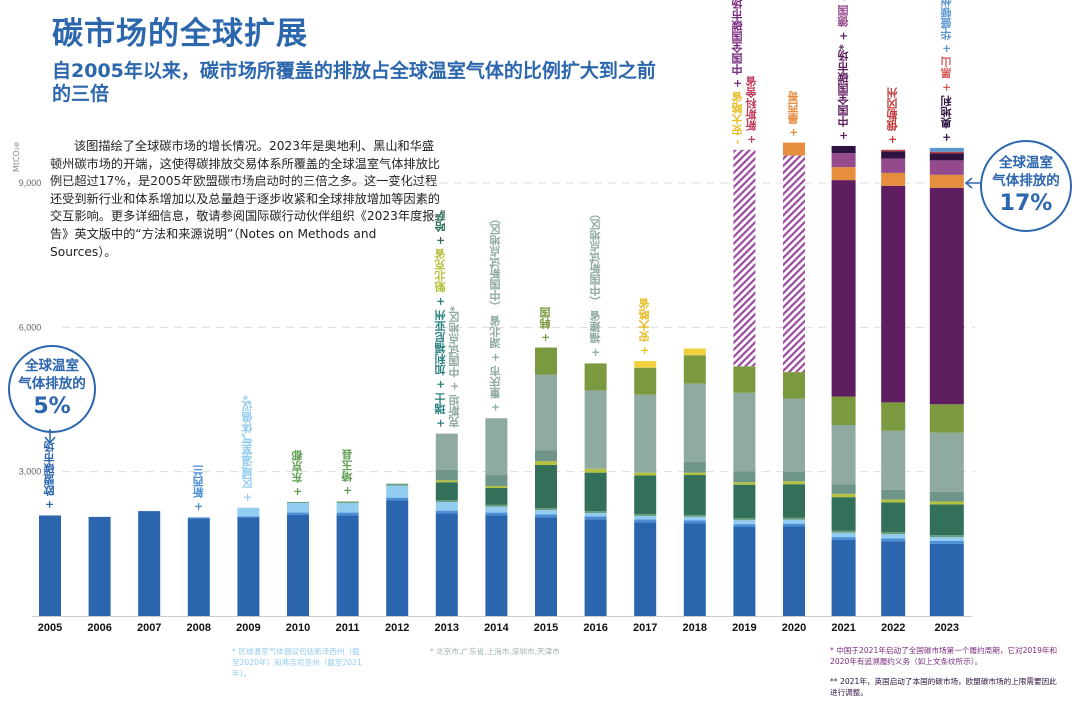 The width and height of the screenshot is (1080, 701). Describe the element at coordinates (354, 82) in the screenshot. I see `page-subtitle: 自2005年以来，碳市场所覆盖的排放占全球温室气体的比例扩大到之前的三倍` at that location.